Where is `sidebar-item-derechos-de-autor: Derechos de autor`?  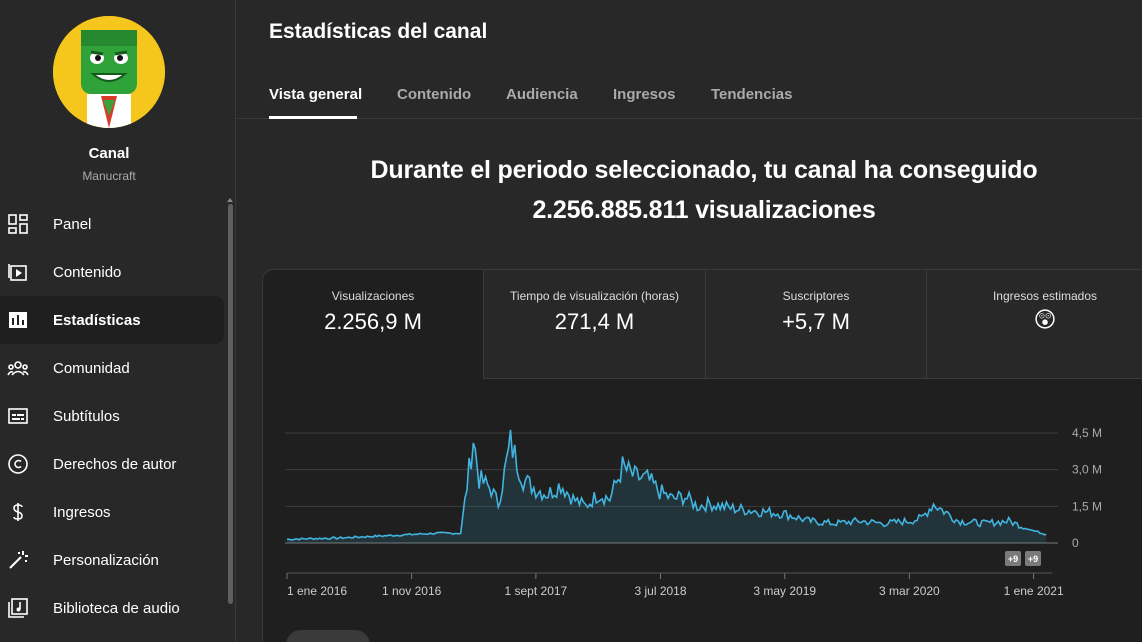 sidebar-item-derechos-de-autor: Derechos de autor is located at coordinates (112, 464).